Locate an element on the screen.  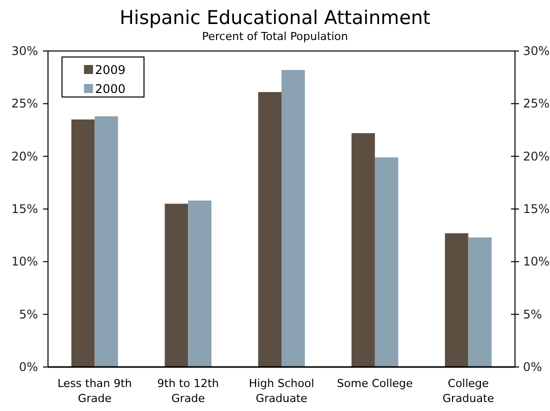
y2-tick-label: 10% is located at coordinates (536, 261).